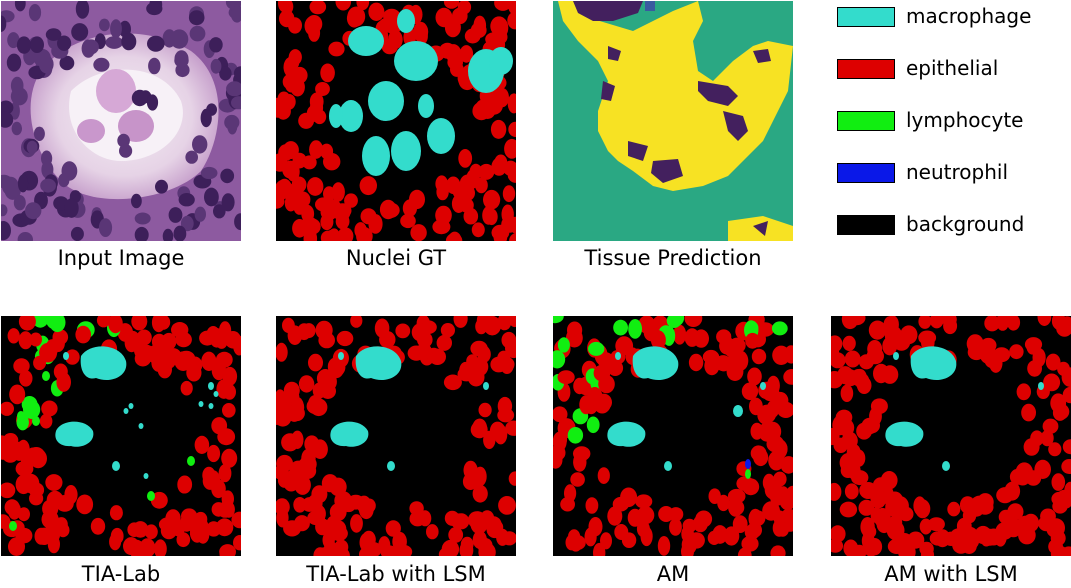  I want to click on legend-label: background, so click(965, 224).